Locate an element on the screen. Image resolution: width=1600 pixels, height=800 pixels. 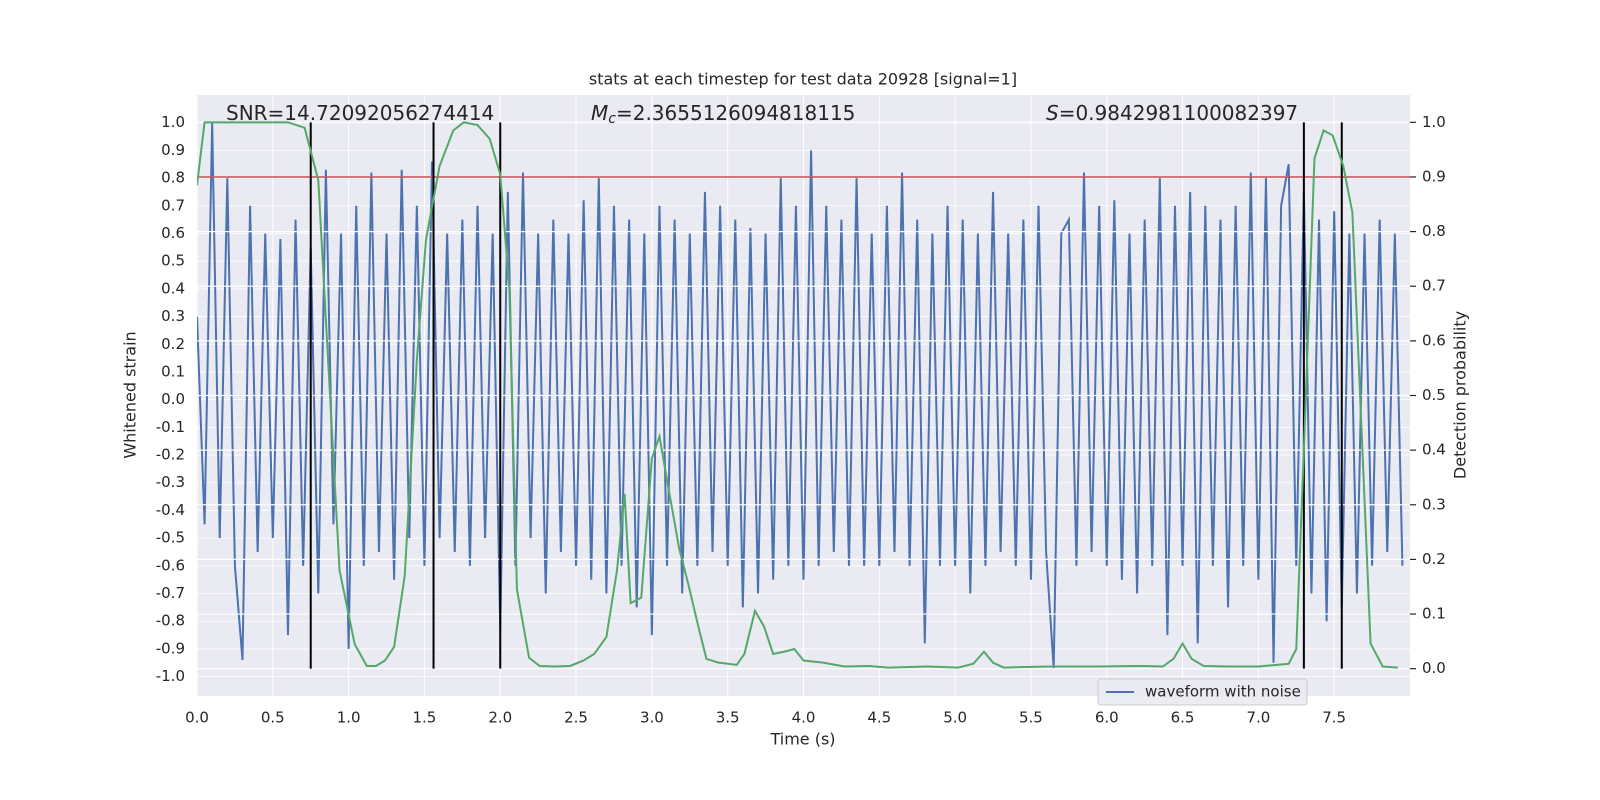
y-tick-label: -0.2 is located at coordinates (170, 455).